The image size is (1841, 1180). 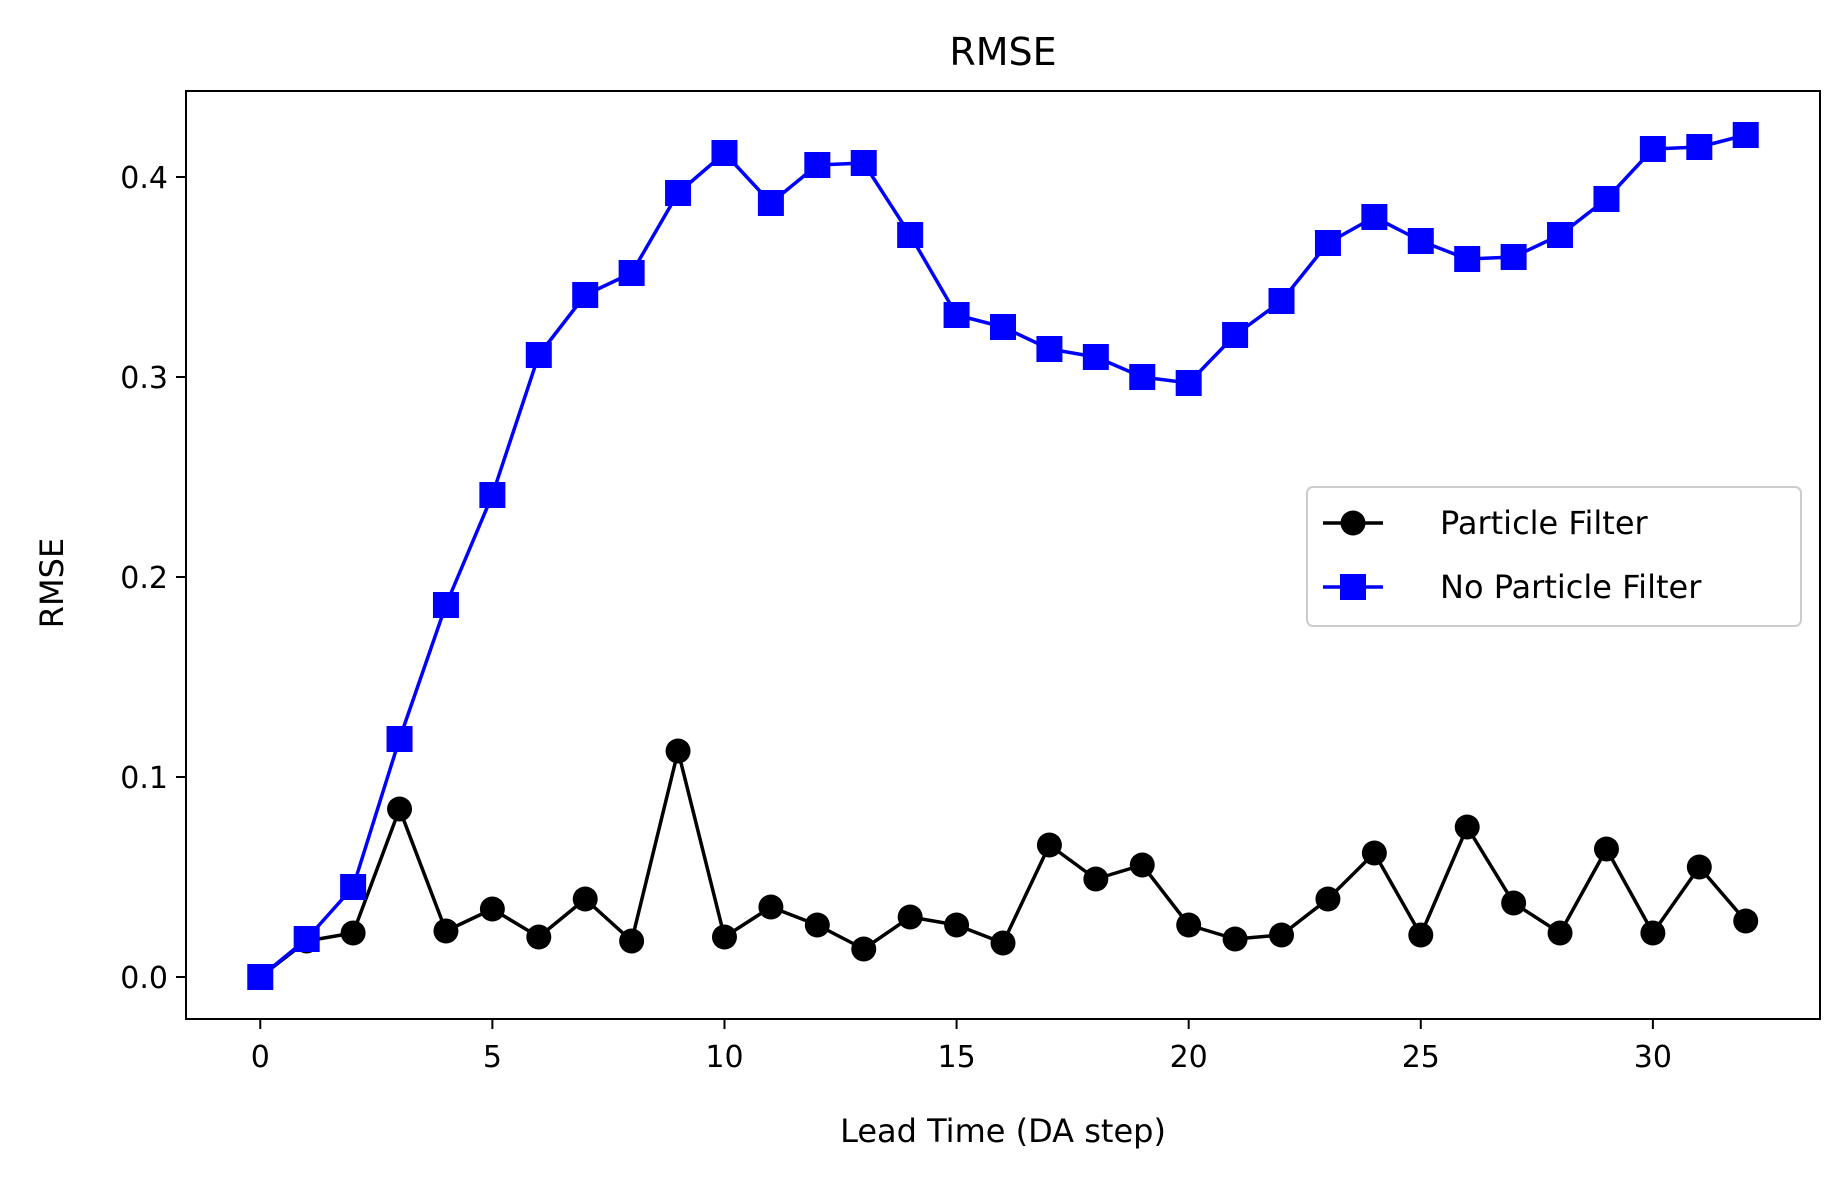 What do you see at coordinates (492, 1057) in the screenshot?
I see `x-tick-label-1: 5` at bounding box center [492, 1057].